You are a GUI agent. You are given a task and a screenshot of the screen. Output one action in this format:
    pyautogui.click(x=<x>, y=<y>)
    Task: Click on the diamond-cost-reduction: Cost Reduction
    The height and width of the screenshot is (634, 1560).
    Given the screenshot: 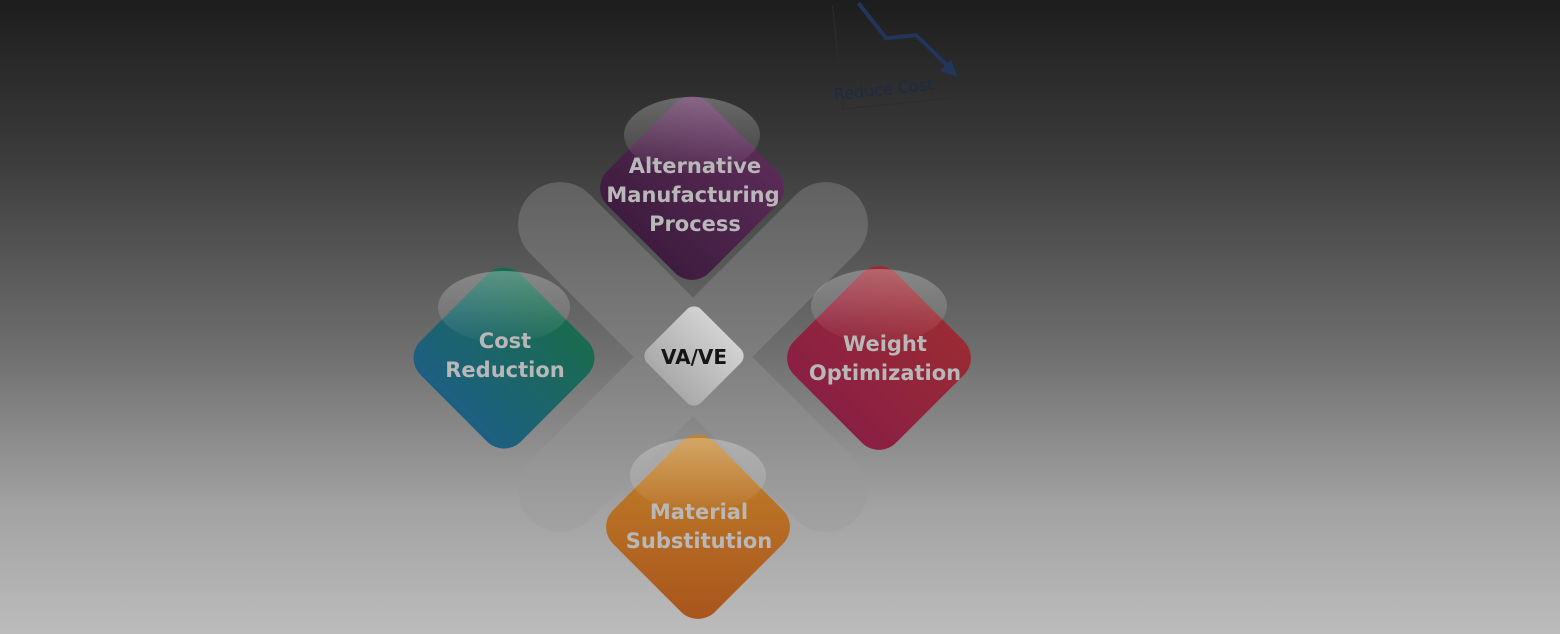 What is the action you would take?
    pyautogui.click(x=504, y=358)
    